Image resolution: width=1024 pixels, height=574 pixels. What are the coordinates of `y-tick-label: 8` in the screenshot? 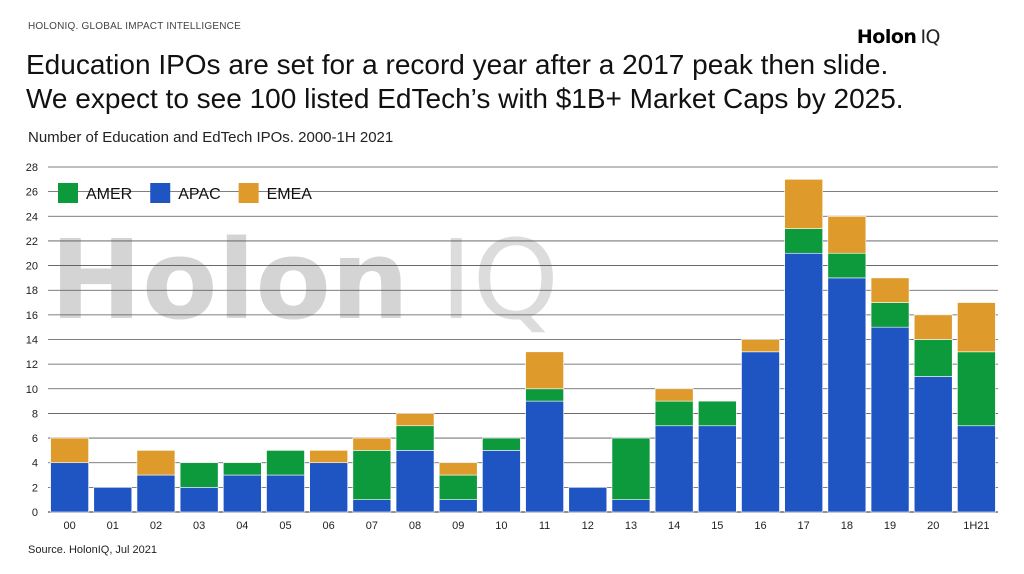 It's located at (35, 414).